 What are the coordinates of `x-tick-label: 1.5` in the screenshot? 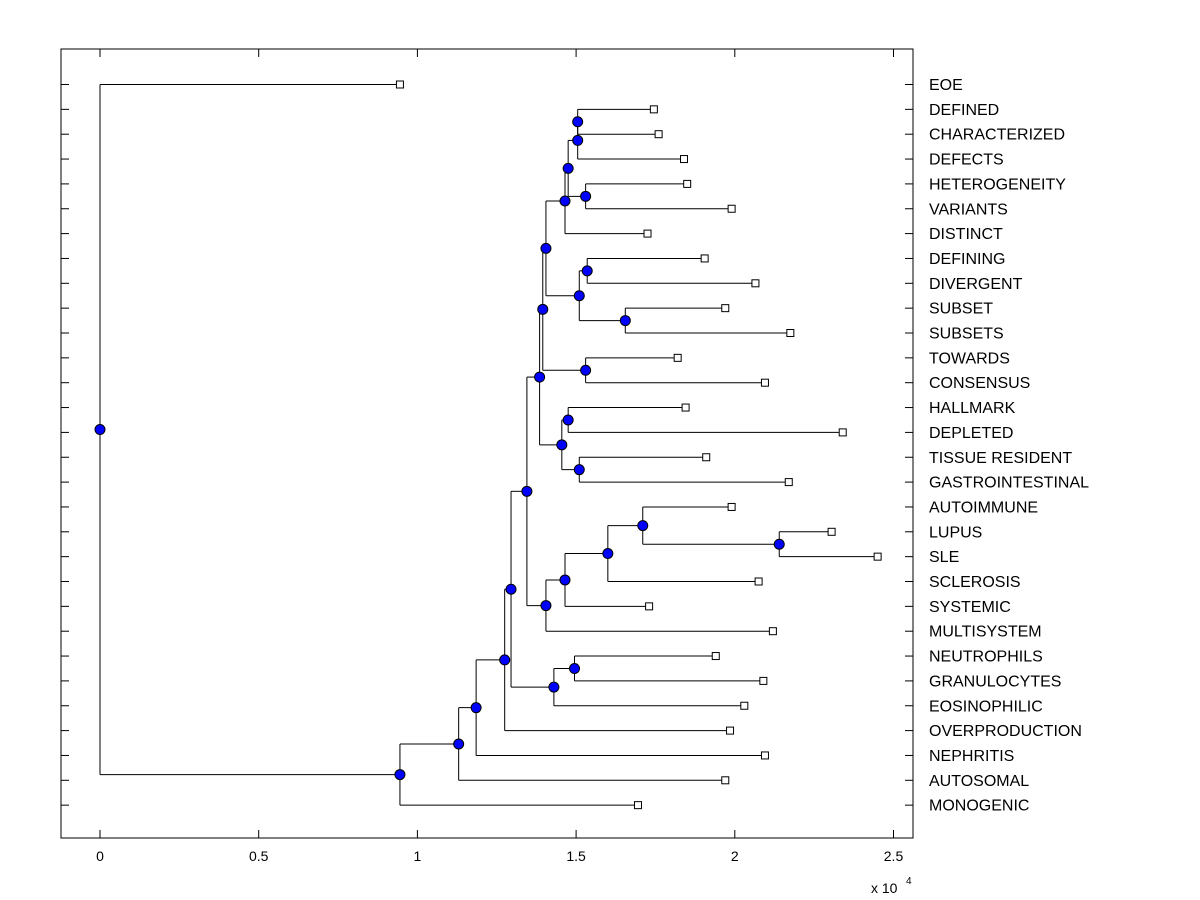 It's located at (576, 856).